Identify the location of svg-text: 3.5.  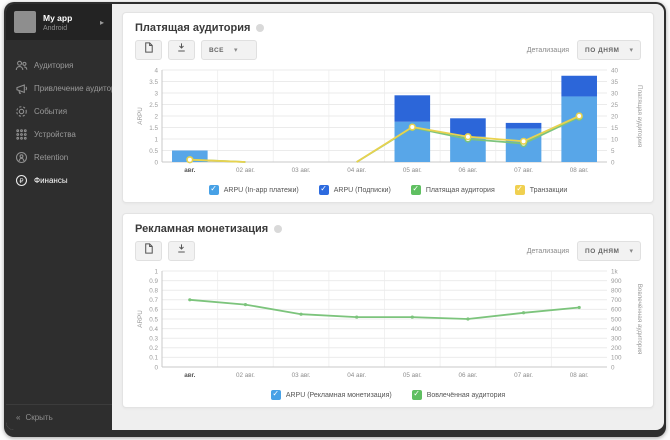
(153, 82).